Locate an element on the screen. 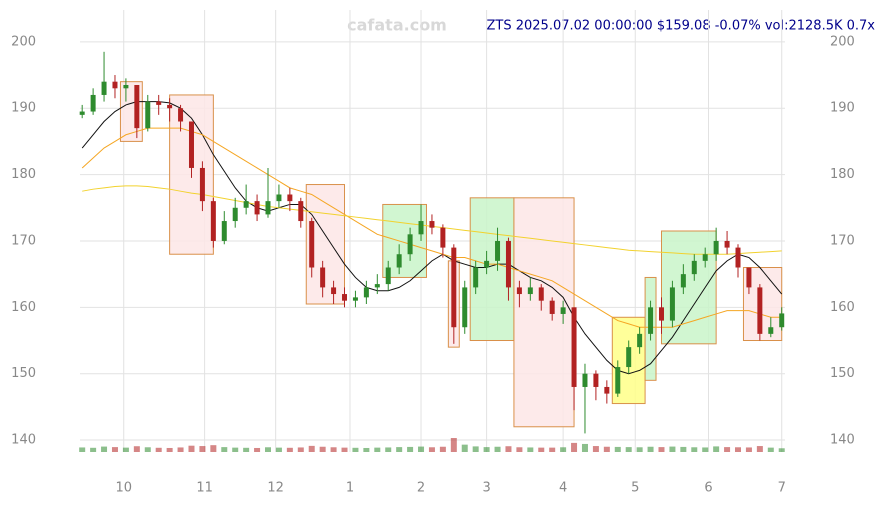 The width and height of the screenshot is (885, 505). y-tick-label: 170 is located at coordinates (23, 240).